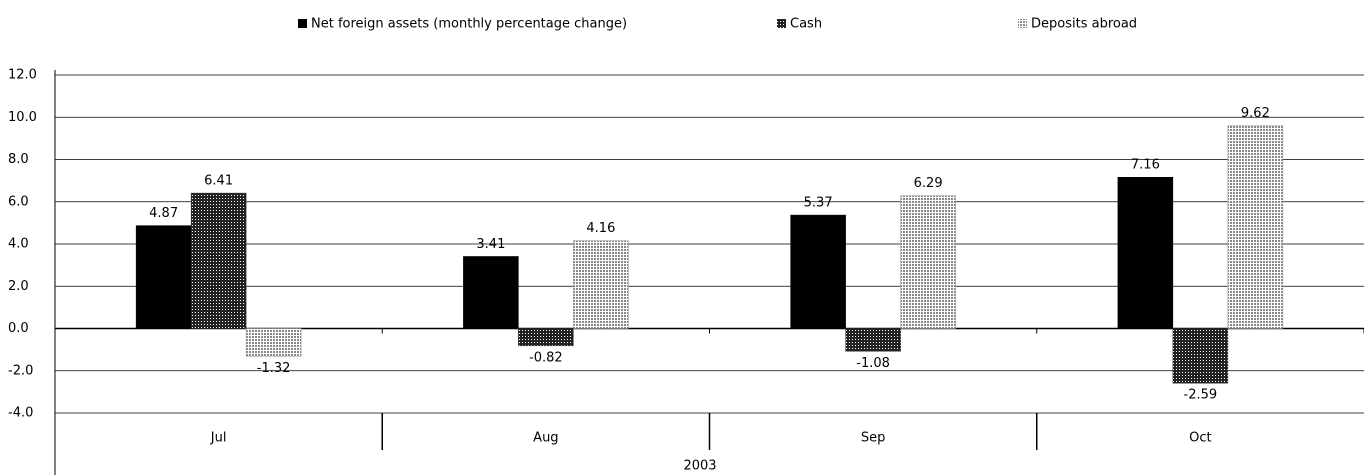 This screenshot has height=475, width=1364. What do you see at coordinates (18, 328) in the screenshot?
I see `y-tick-label: 0.0` at bounding box center [18, 328].